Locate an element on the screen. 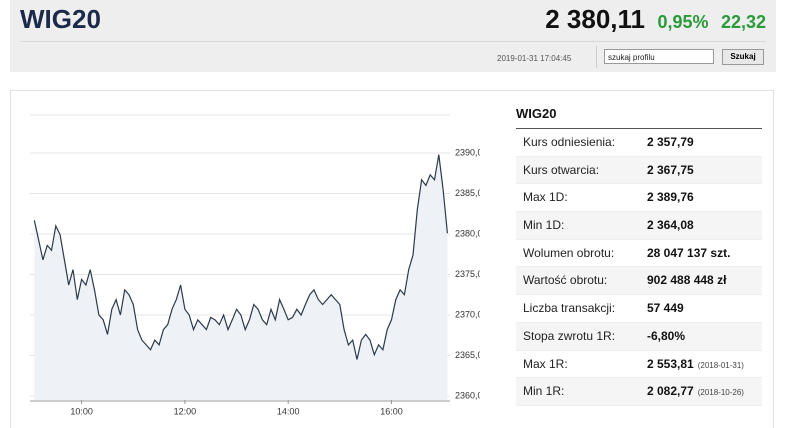 The width and height of the screenshot is (786, 428). table-row: Max 1D: 2 389,76 is located at coordinates (639, 198).